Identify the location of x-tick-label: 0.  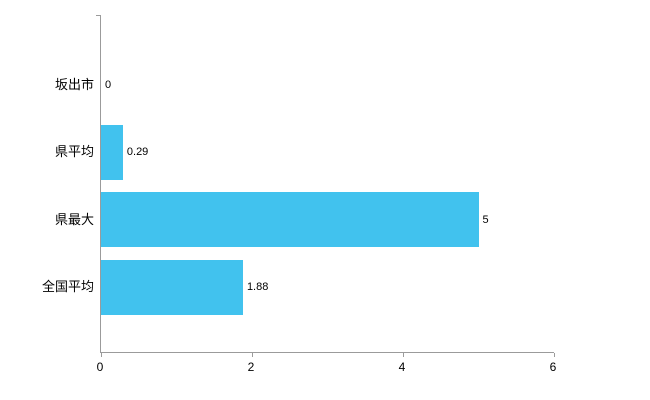
(100, 367).